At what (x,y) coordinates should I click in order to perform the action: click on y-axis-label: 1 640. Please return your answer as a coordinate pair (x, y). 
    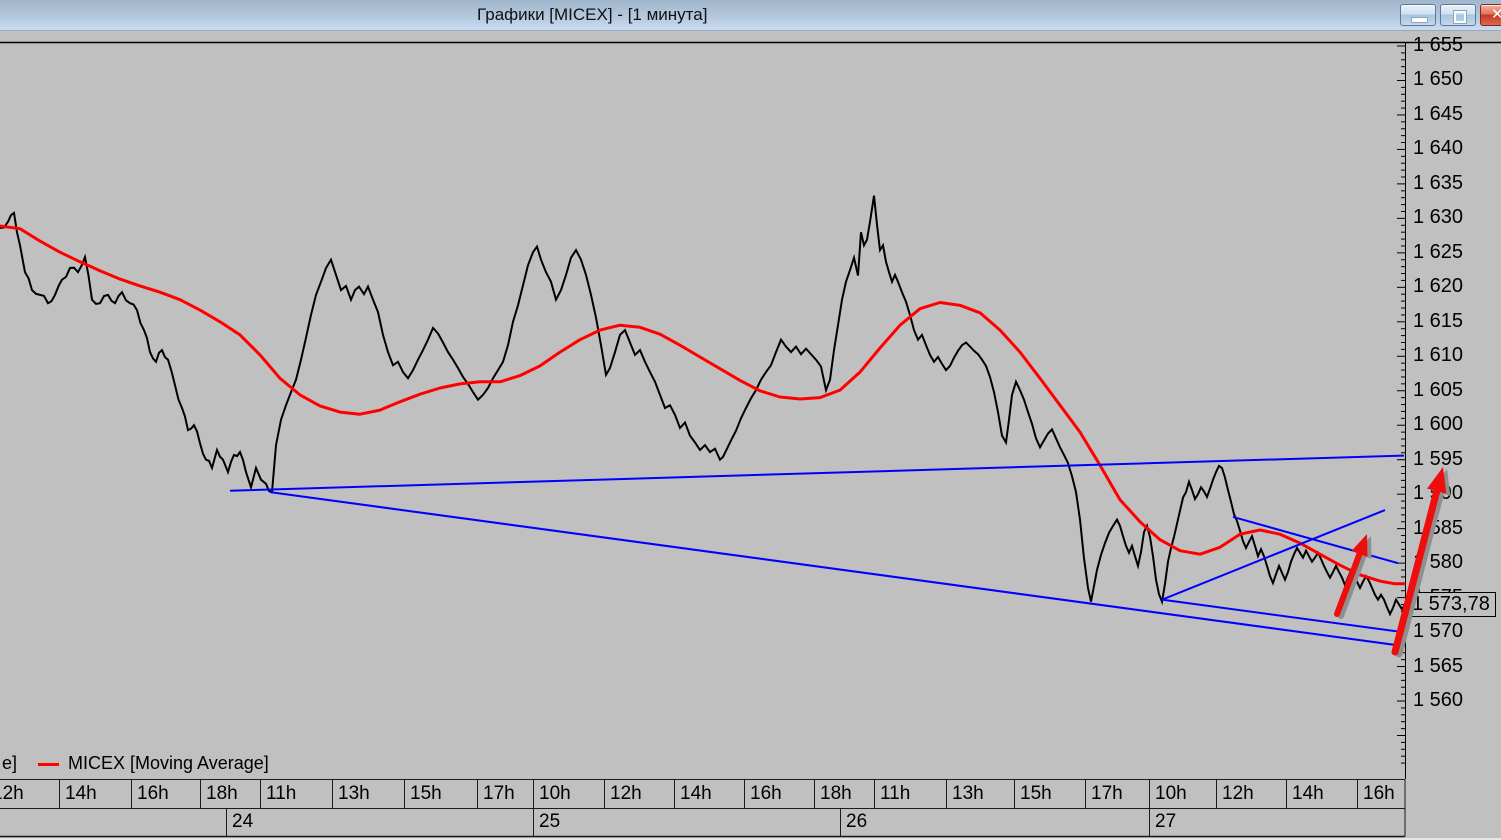
    Looking at the image, I should click on (1438, 148).